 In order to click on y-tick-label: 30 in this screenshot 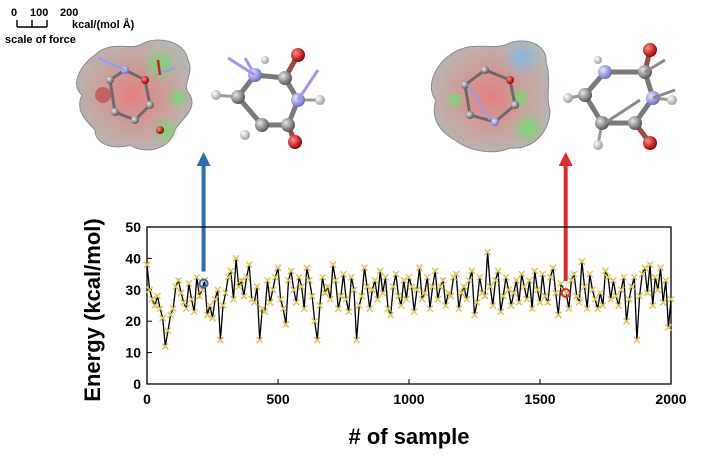, I will do `click(133, 290)`.